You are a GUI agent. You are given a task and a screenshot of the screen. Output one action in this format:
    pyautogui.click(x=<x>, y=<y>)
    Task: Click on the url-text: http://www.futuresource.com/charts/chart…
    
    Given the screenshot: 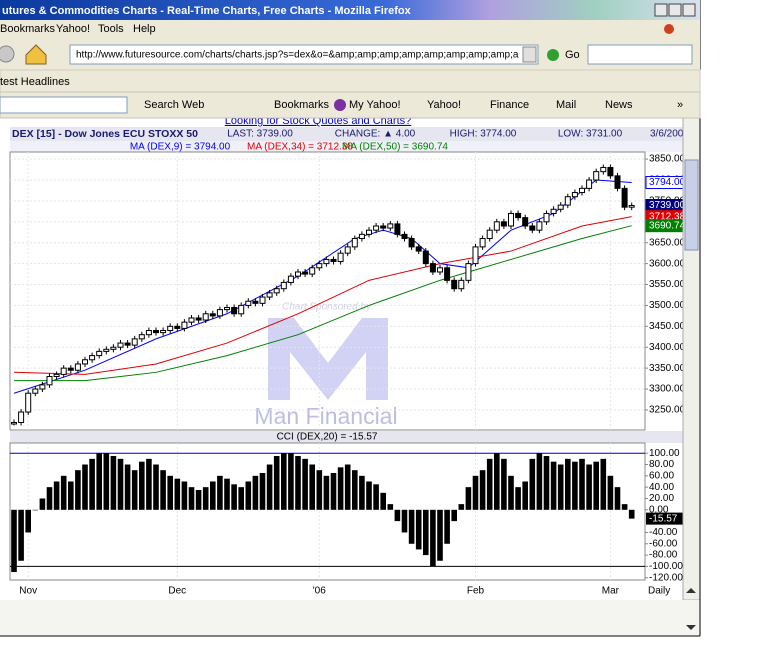 What is the action you would take?
    pyautogui.click(x=297, y=55)
    